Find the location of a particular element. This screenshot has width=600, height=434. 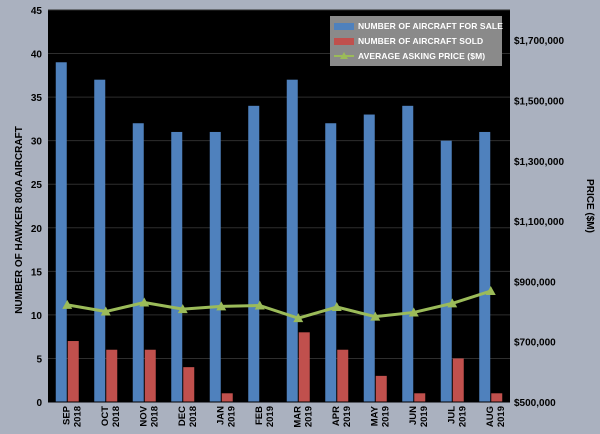

y-tick-label: 10 is located at coordinates (37, 316).